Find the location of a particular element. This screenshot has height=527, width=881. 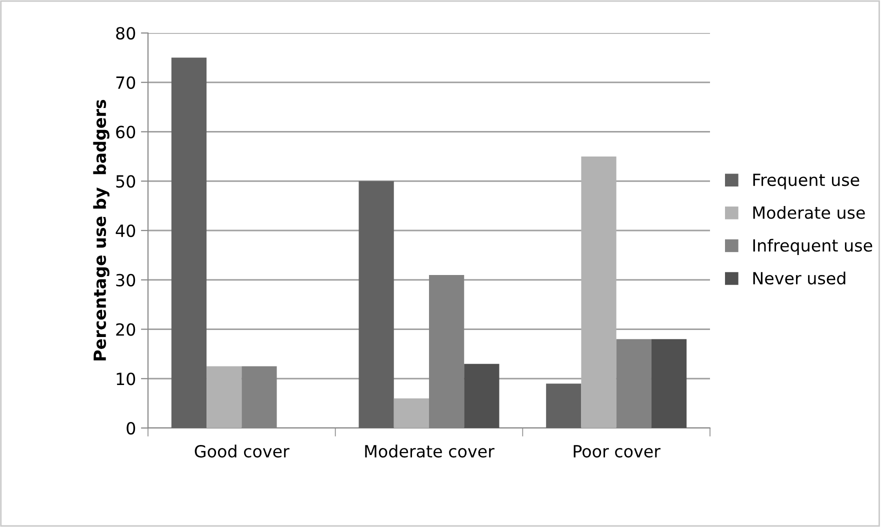

y-tick-label: 80 is located at coordinates (126, 33).